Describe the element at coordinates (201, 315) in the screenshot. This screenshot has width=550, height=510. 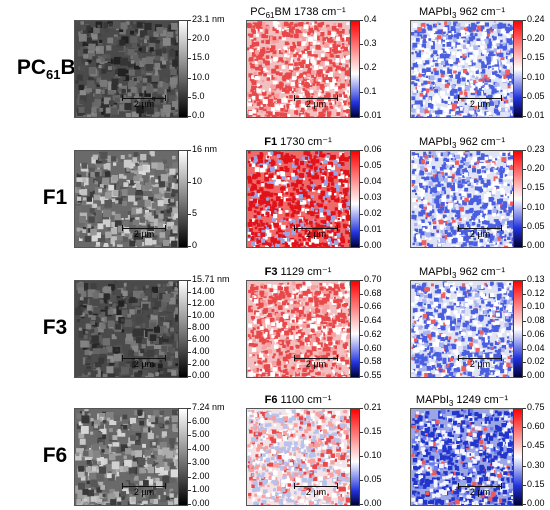
I see `colorbar-tick-label: 10.00` at that location.